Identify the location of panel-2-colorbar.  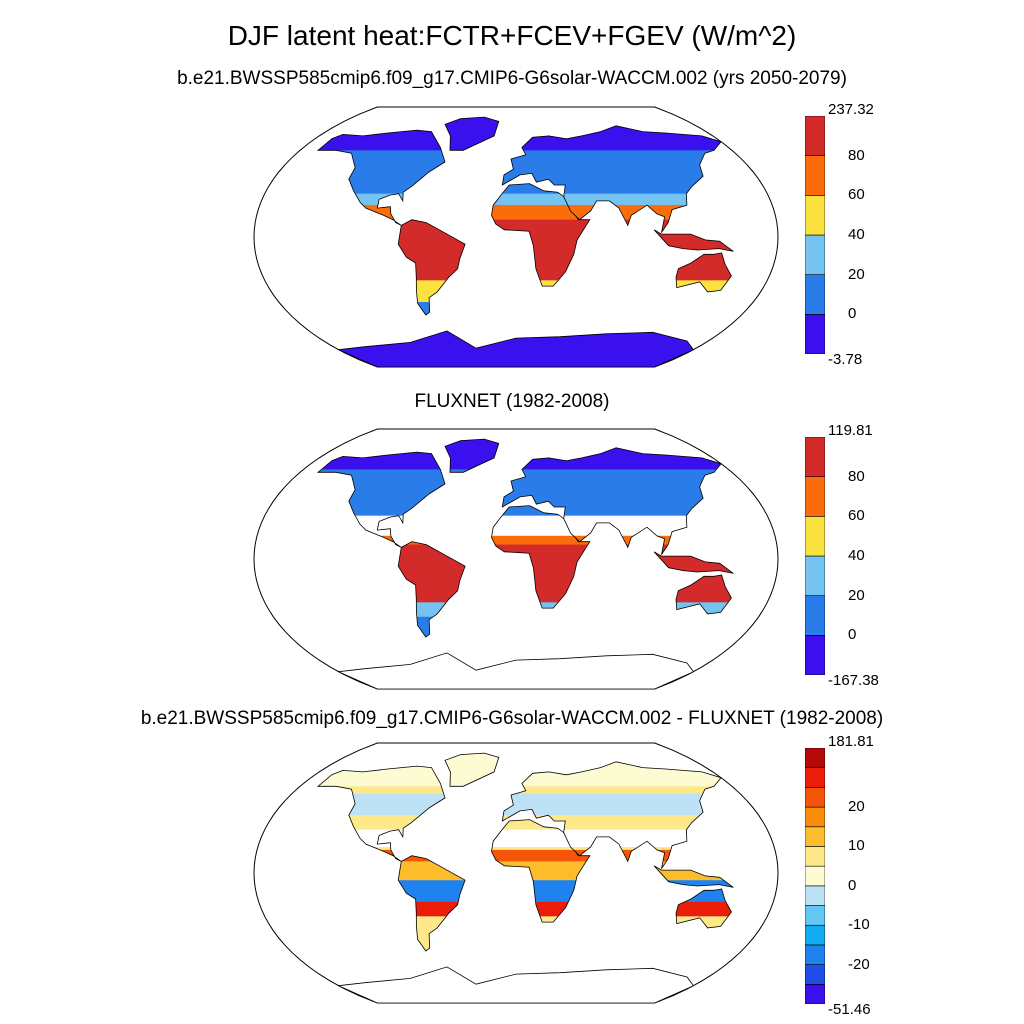
(815, 556).